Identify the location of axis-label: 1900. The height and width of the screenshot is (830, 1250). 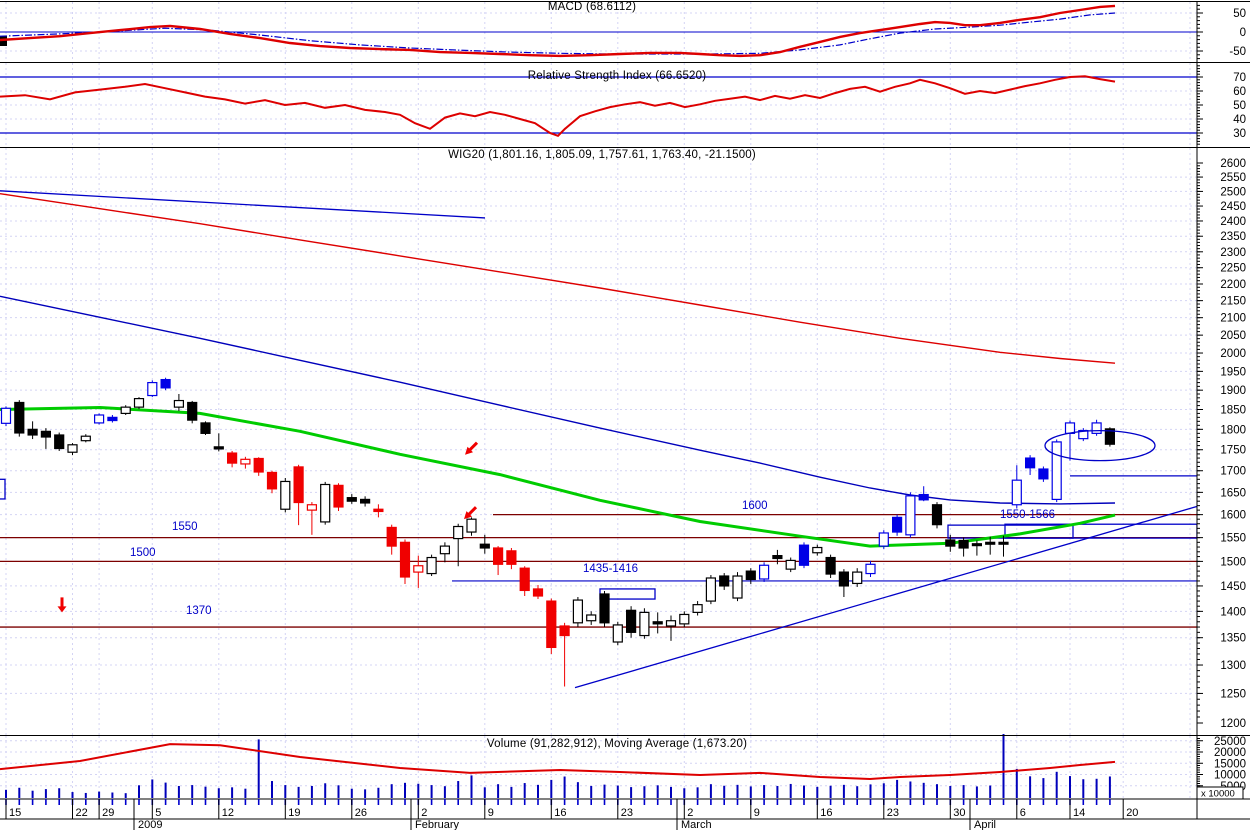
(1233, 391).